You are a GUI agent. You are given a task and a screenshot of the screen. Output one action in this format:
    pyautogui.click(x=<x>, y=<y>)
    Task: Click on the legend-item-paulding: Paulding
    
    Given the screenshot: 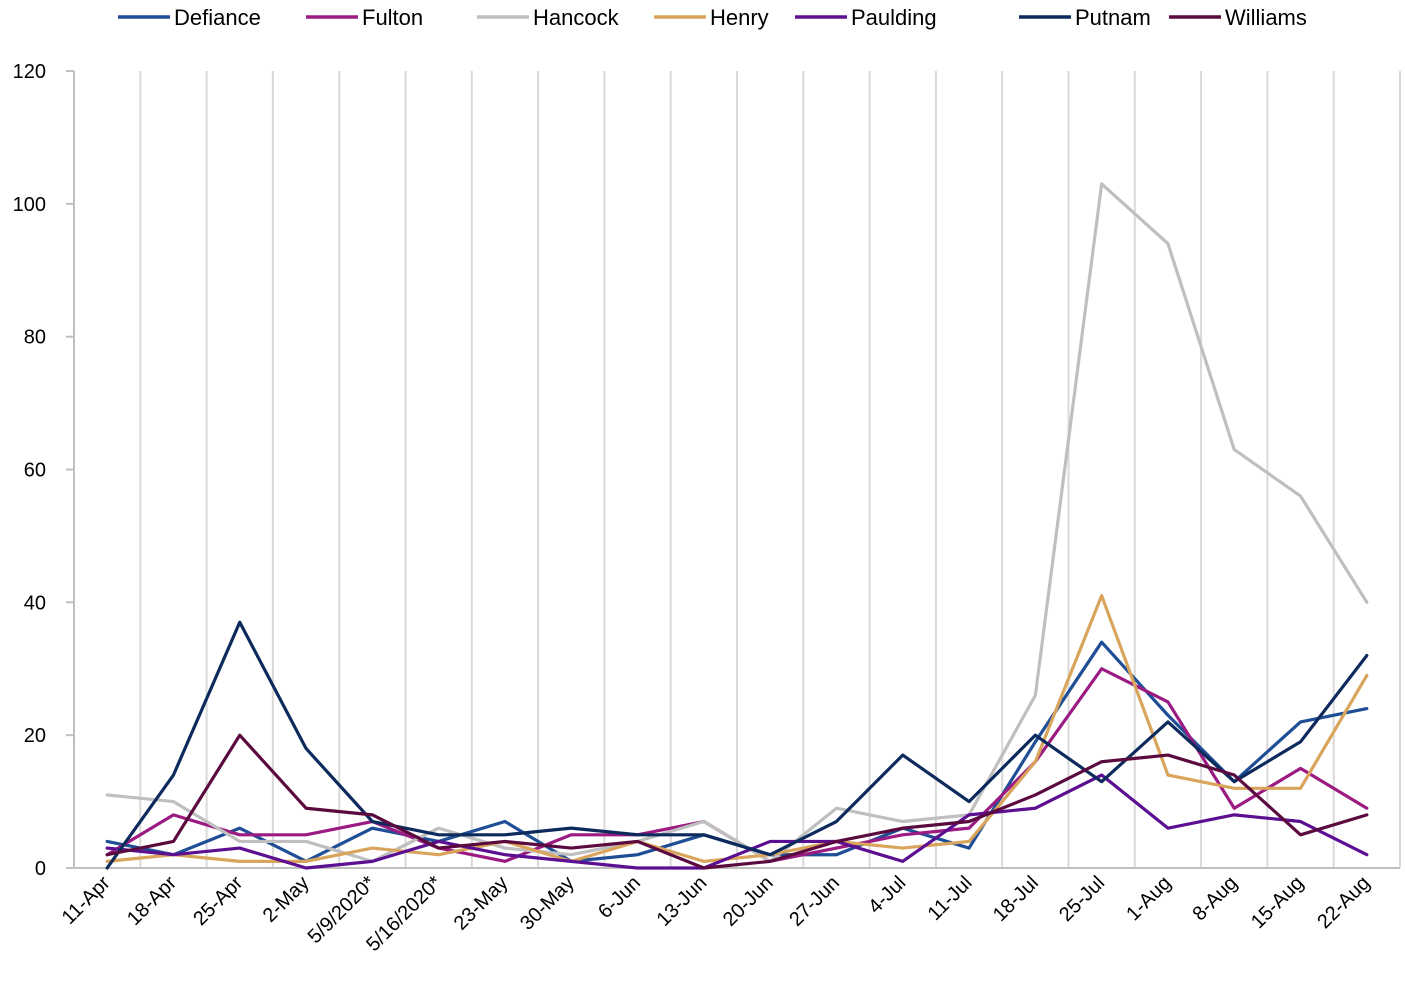 What is the action you would take?
    pyautogui.click(x=866, y=17)
    